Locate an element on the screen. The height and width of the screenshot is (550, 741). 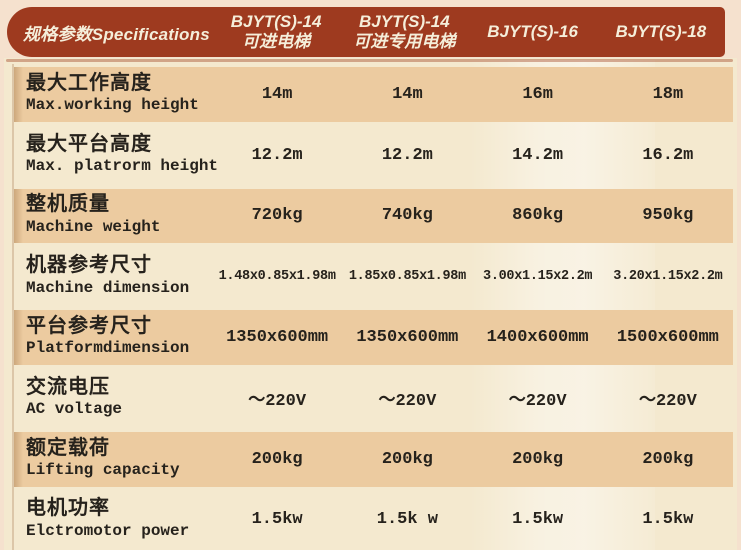
row-value-col2: 1350x600mm is located at coordinates (407, 338).